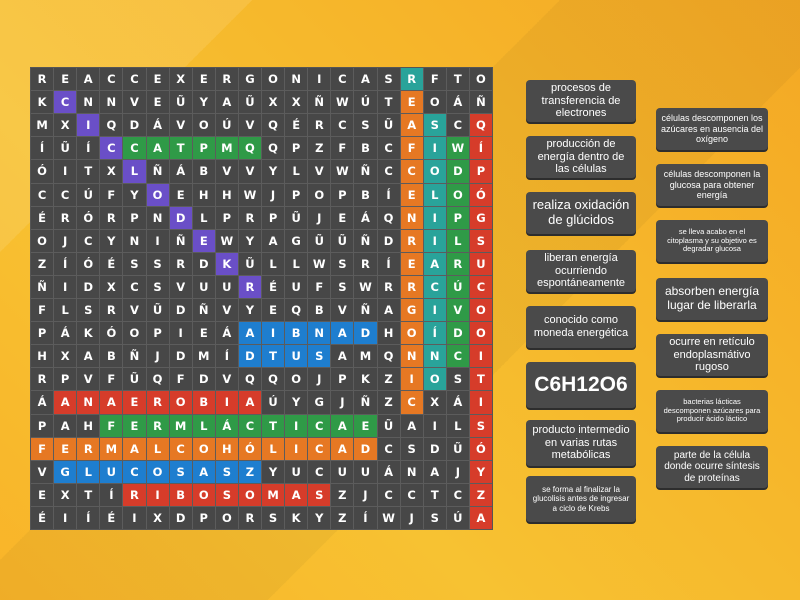 The image size is (800, 600). Describe the element at coordinates (88, 263) in the screenshot. I see `grid-cell: Ó` at that location.